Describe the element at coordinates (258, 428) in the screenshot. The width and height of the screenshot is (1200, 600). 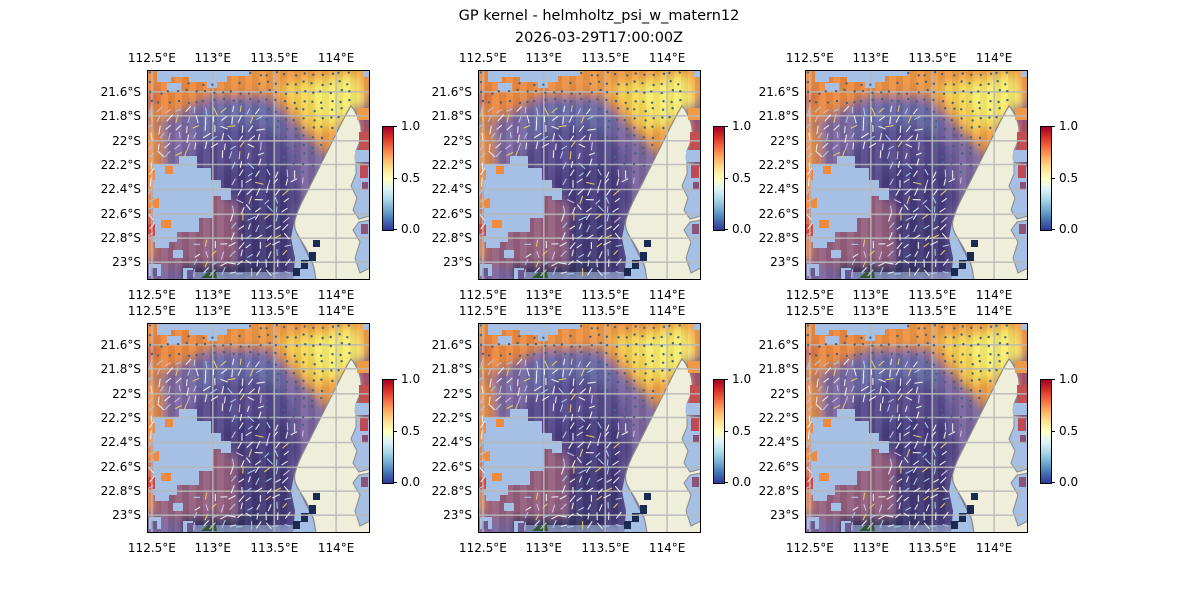
I see `map-panel-r1c0` at that location.